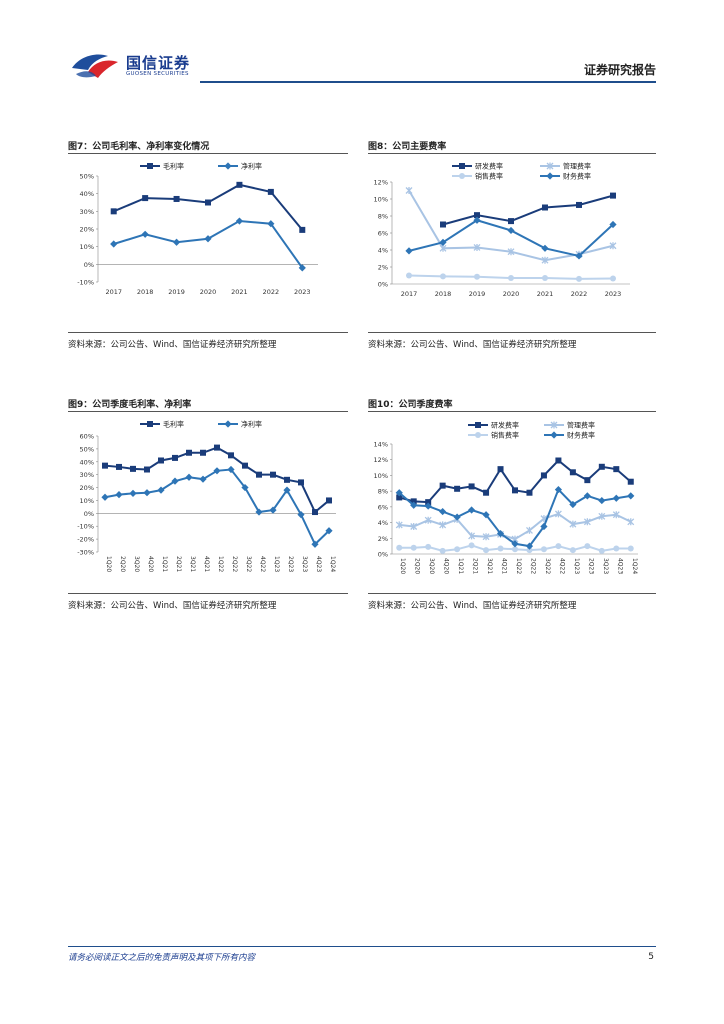 The image size is (724, 1024). I want to click on legend-label: 管理费率, so click(581, 425).